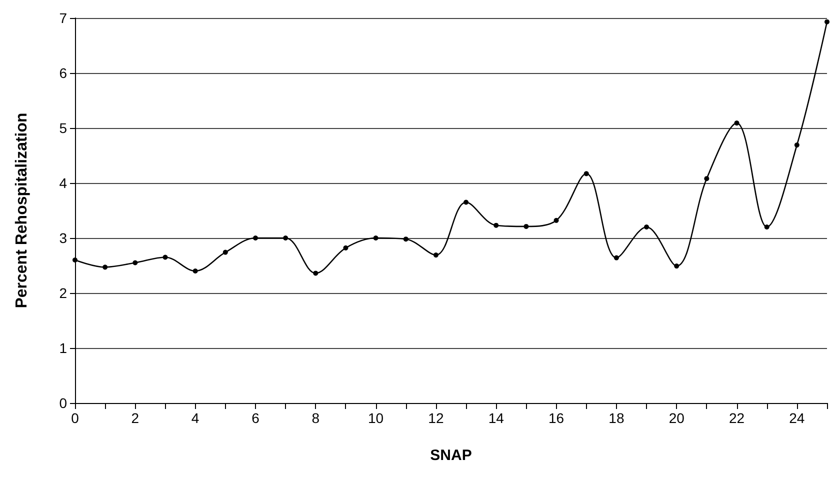 Image resolution: width=833 pixels, height=478 pixels. What do you see at coordinates (22, 210) in the screenshot?
I see `y-axis-title: Percent Rehospitalization` at bounding box center [22, 210].